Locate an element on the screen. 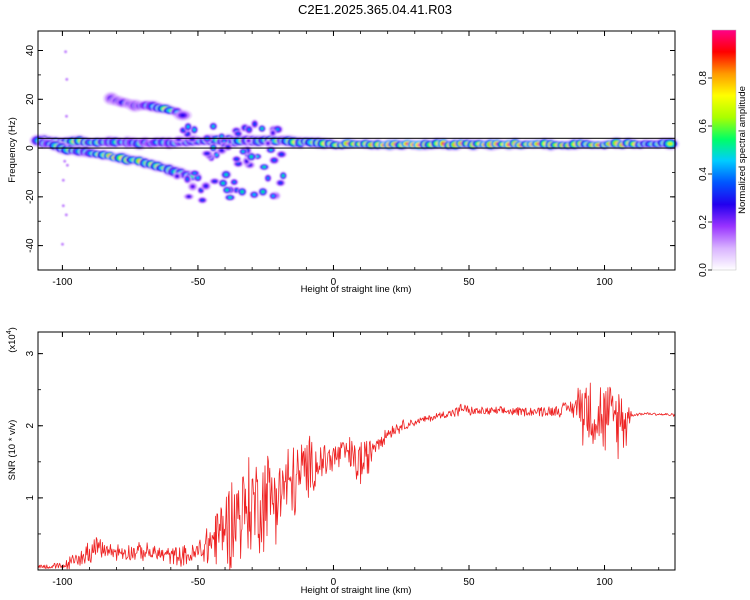  snr-scale-label: (x104) is located at coordinates (12, 340).